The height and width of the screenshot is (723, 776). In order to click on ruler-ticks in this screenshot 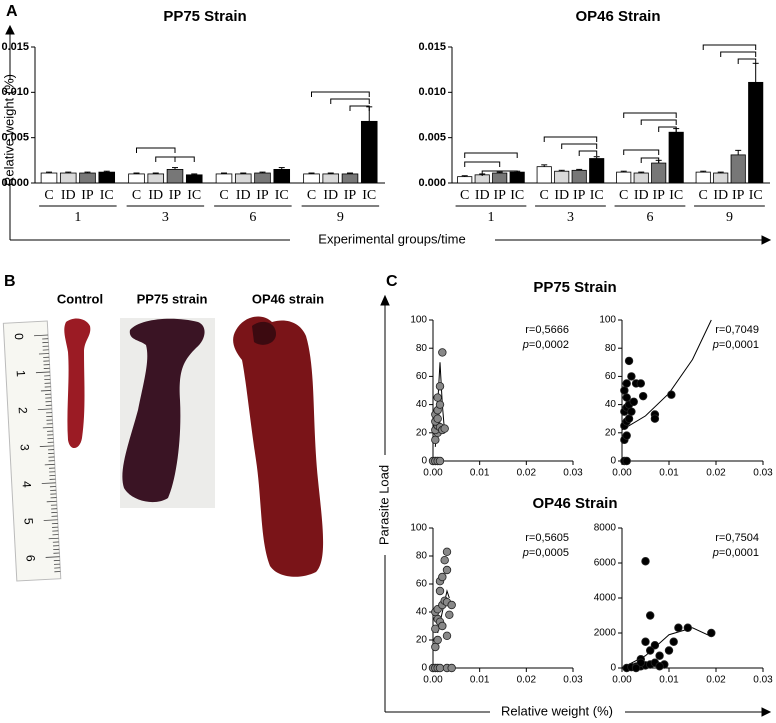, I will do `click(47, 453)`.